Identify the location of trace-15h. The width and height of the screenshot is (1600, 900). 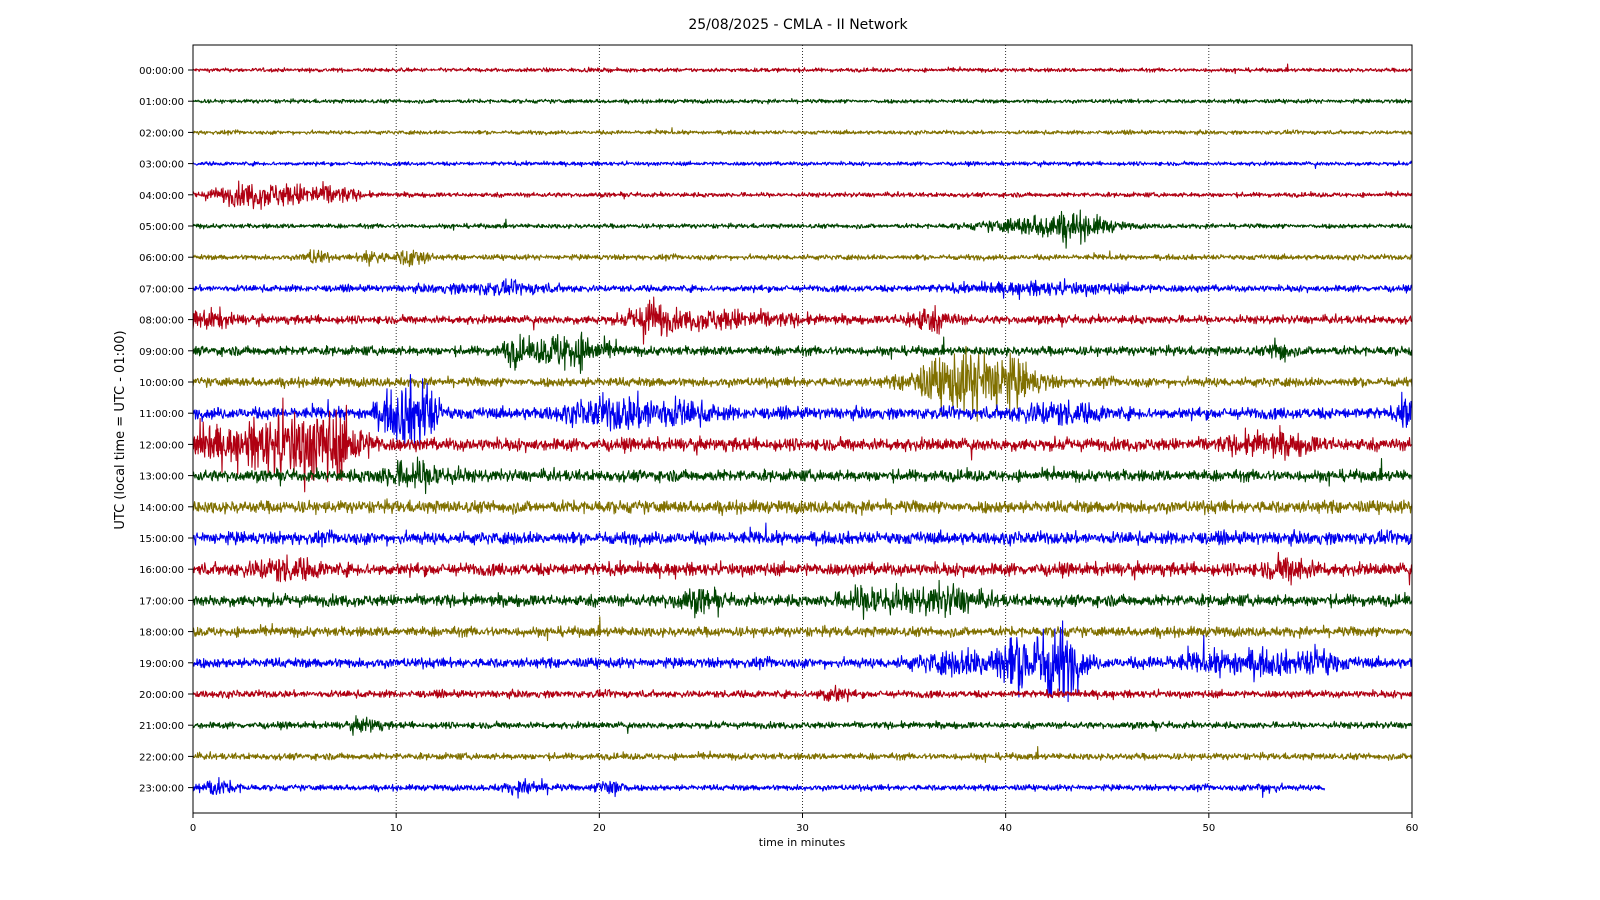
(802, 535).